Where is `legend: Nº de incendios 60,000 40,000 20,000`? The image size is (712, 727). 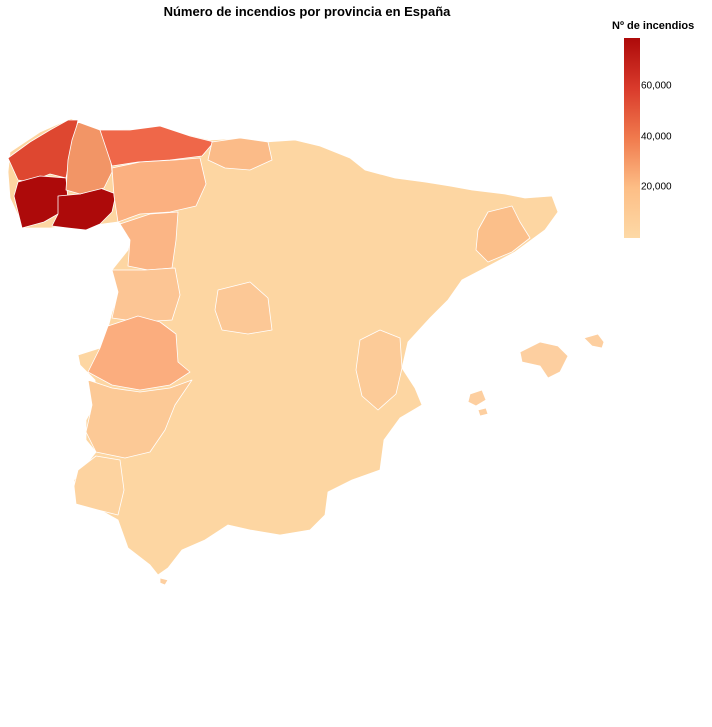
legend: Nº de incendios 60,000 40,000 20,000 is located at coordinates (662, 135).